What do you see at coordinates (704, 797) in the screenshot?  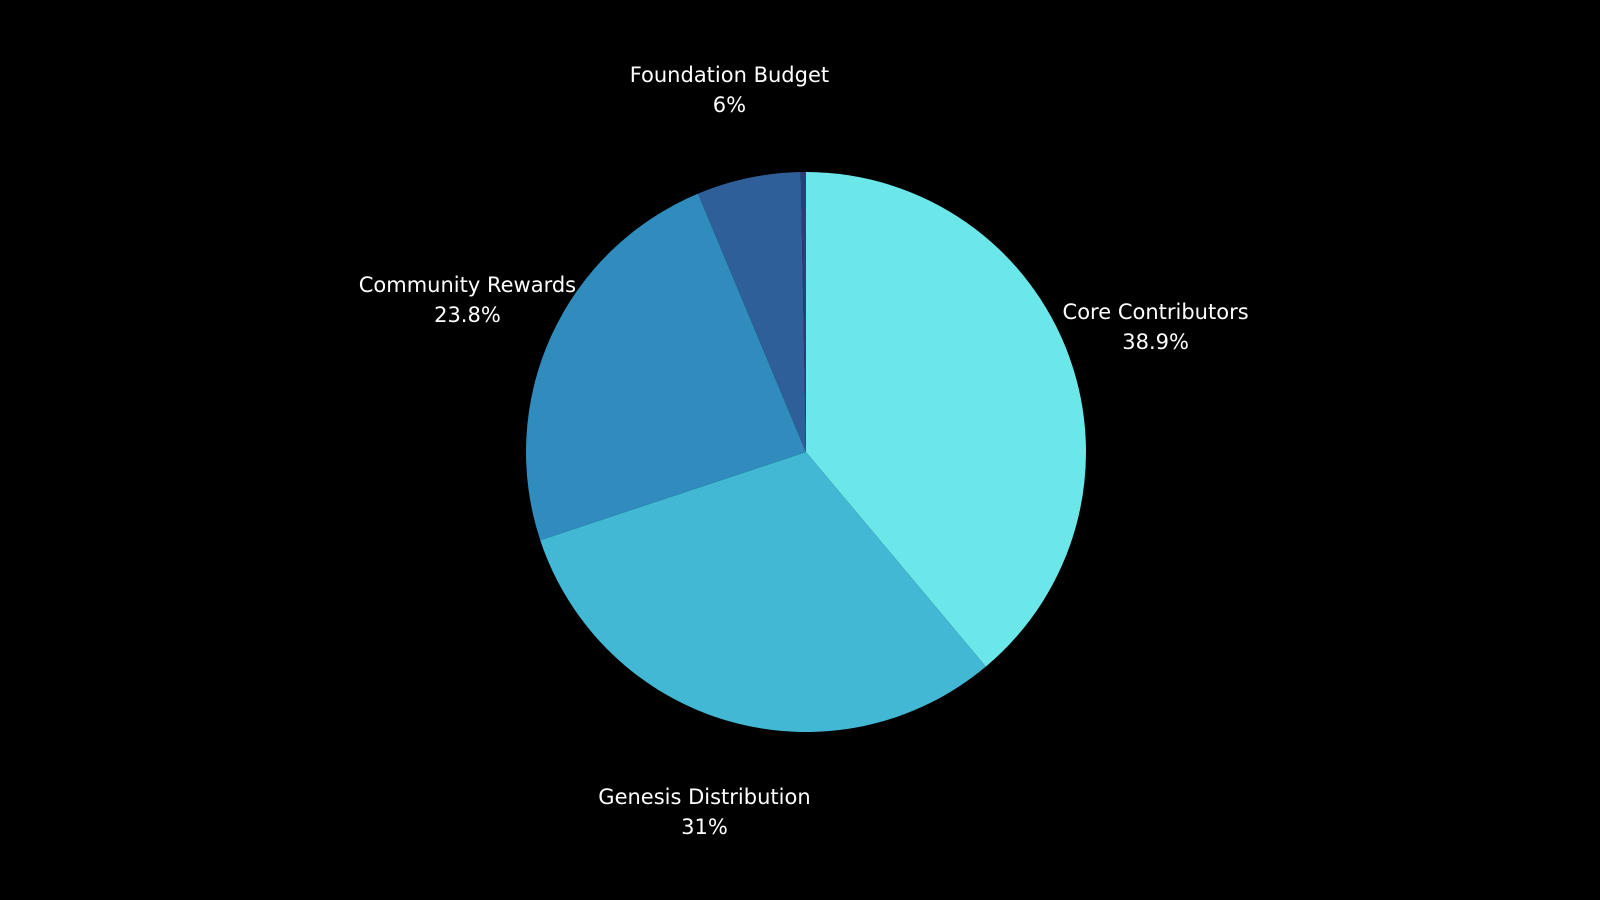 I see `pie-label-name: Genesis Distribution` at bounding box center [704, 797].